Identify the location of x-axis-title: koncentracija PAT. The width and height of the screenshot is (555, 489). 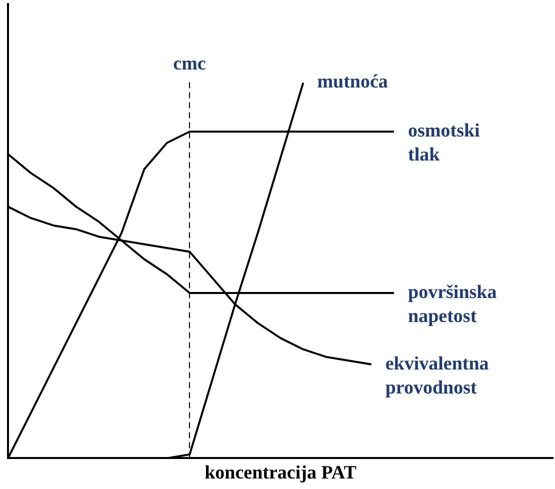
(280, 473).